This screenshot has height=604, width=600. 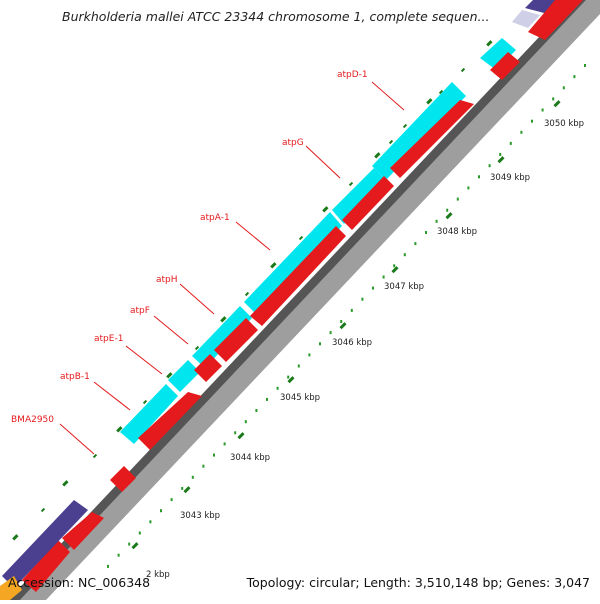 I want to click on gene-label-atpH: atpH, so click(x=167, y=280).